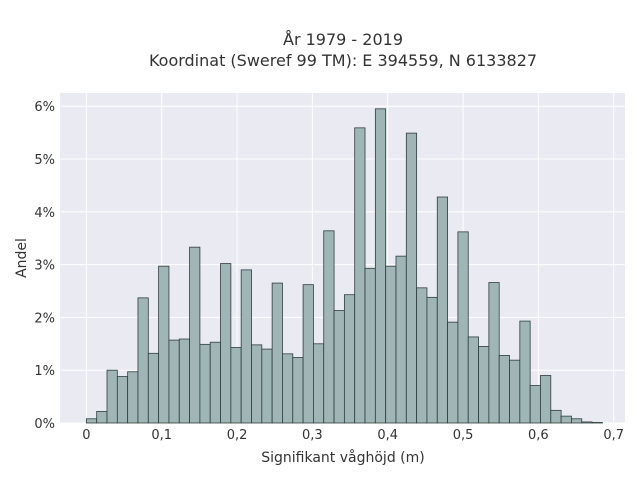  Describe the element at coordinates (237, 435) in the screenshot. I see `x-tick-label: 0,2` at that location.